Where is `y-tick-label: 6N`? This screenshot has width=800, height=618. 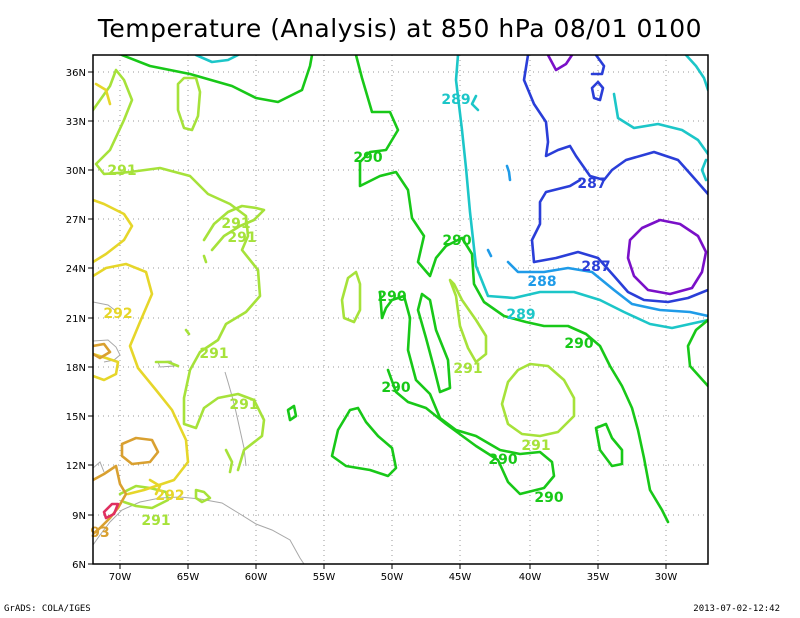 y-tick-label: 6N is located at coordinates (79, 565).